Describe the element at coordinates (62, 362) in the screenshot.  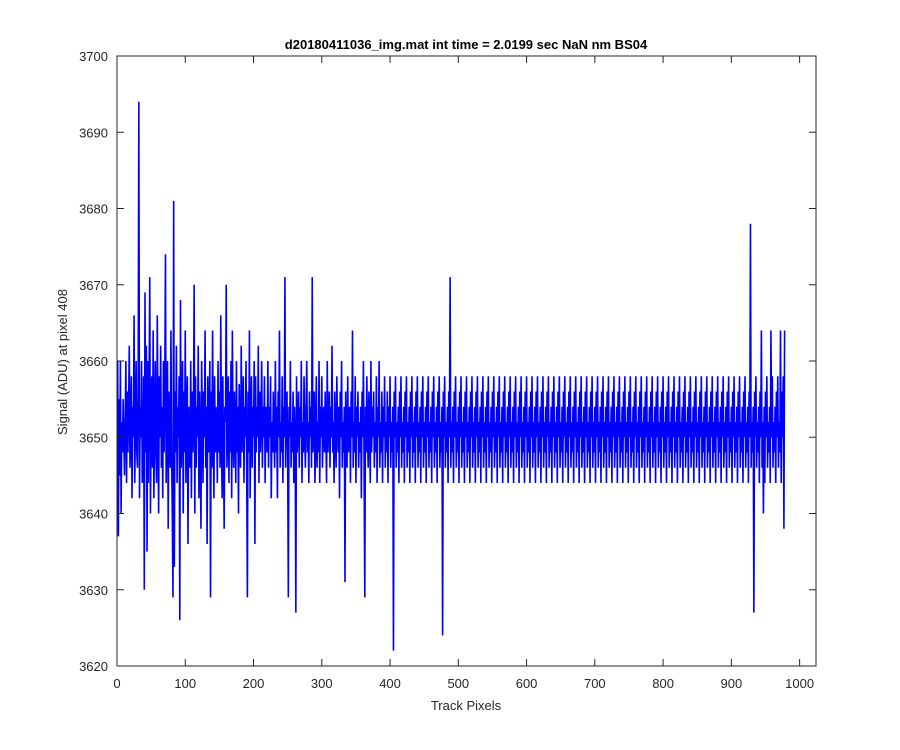
I see `y-axis-label: Signal (ADU) at pixel 408` at that location.